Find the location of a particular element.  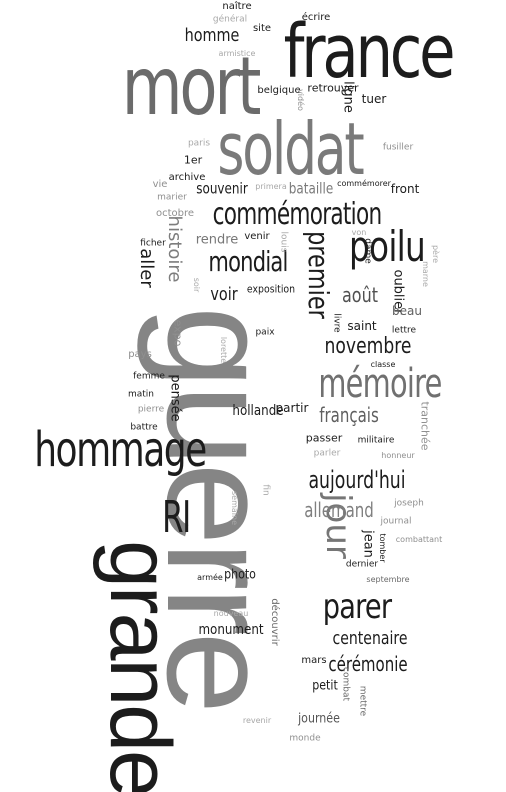

word-pensee: pensée is located at coordinates (175, 398).